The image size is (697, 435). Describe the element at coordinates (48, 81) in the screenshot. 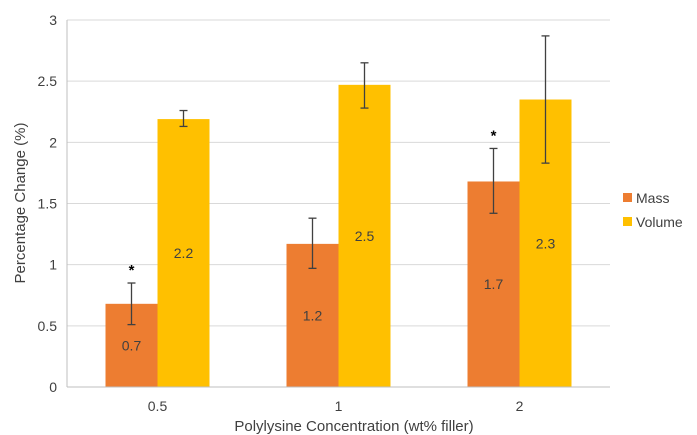

I see `y-tick-label: 2.5` at that location.